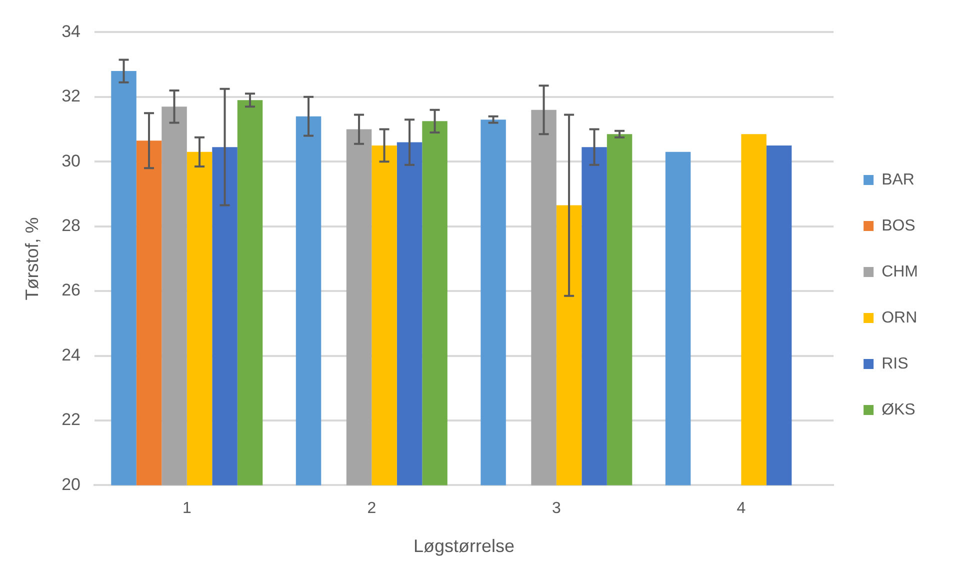  I want to click on legend-label: BOS, so click(899, 225).